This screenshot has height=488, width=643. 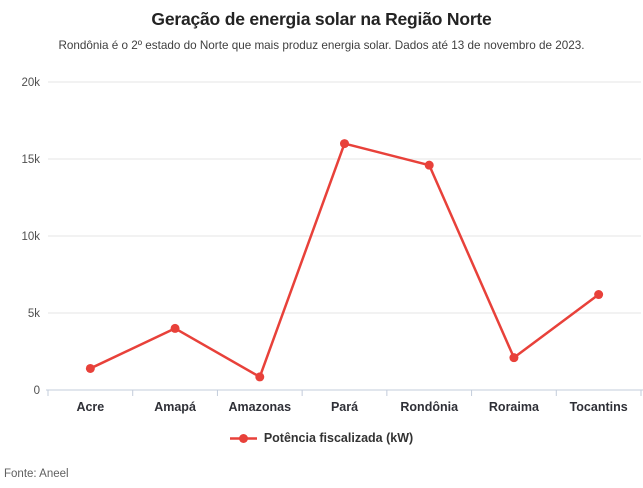 I want to click on x-axis-category-label: Amapá, so click(x=175, y=407).